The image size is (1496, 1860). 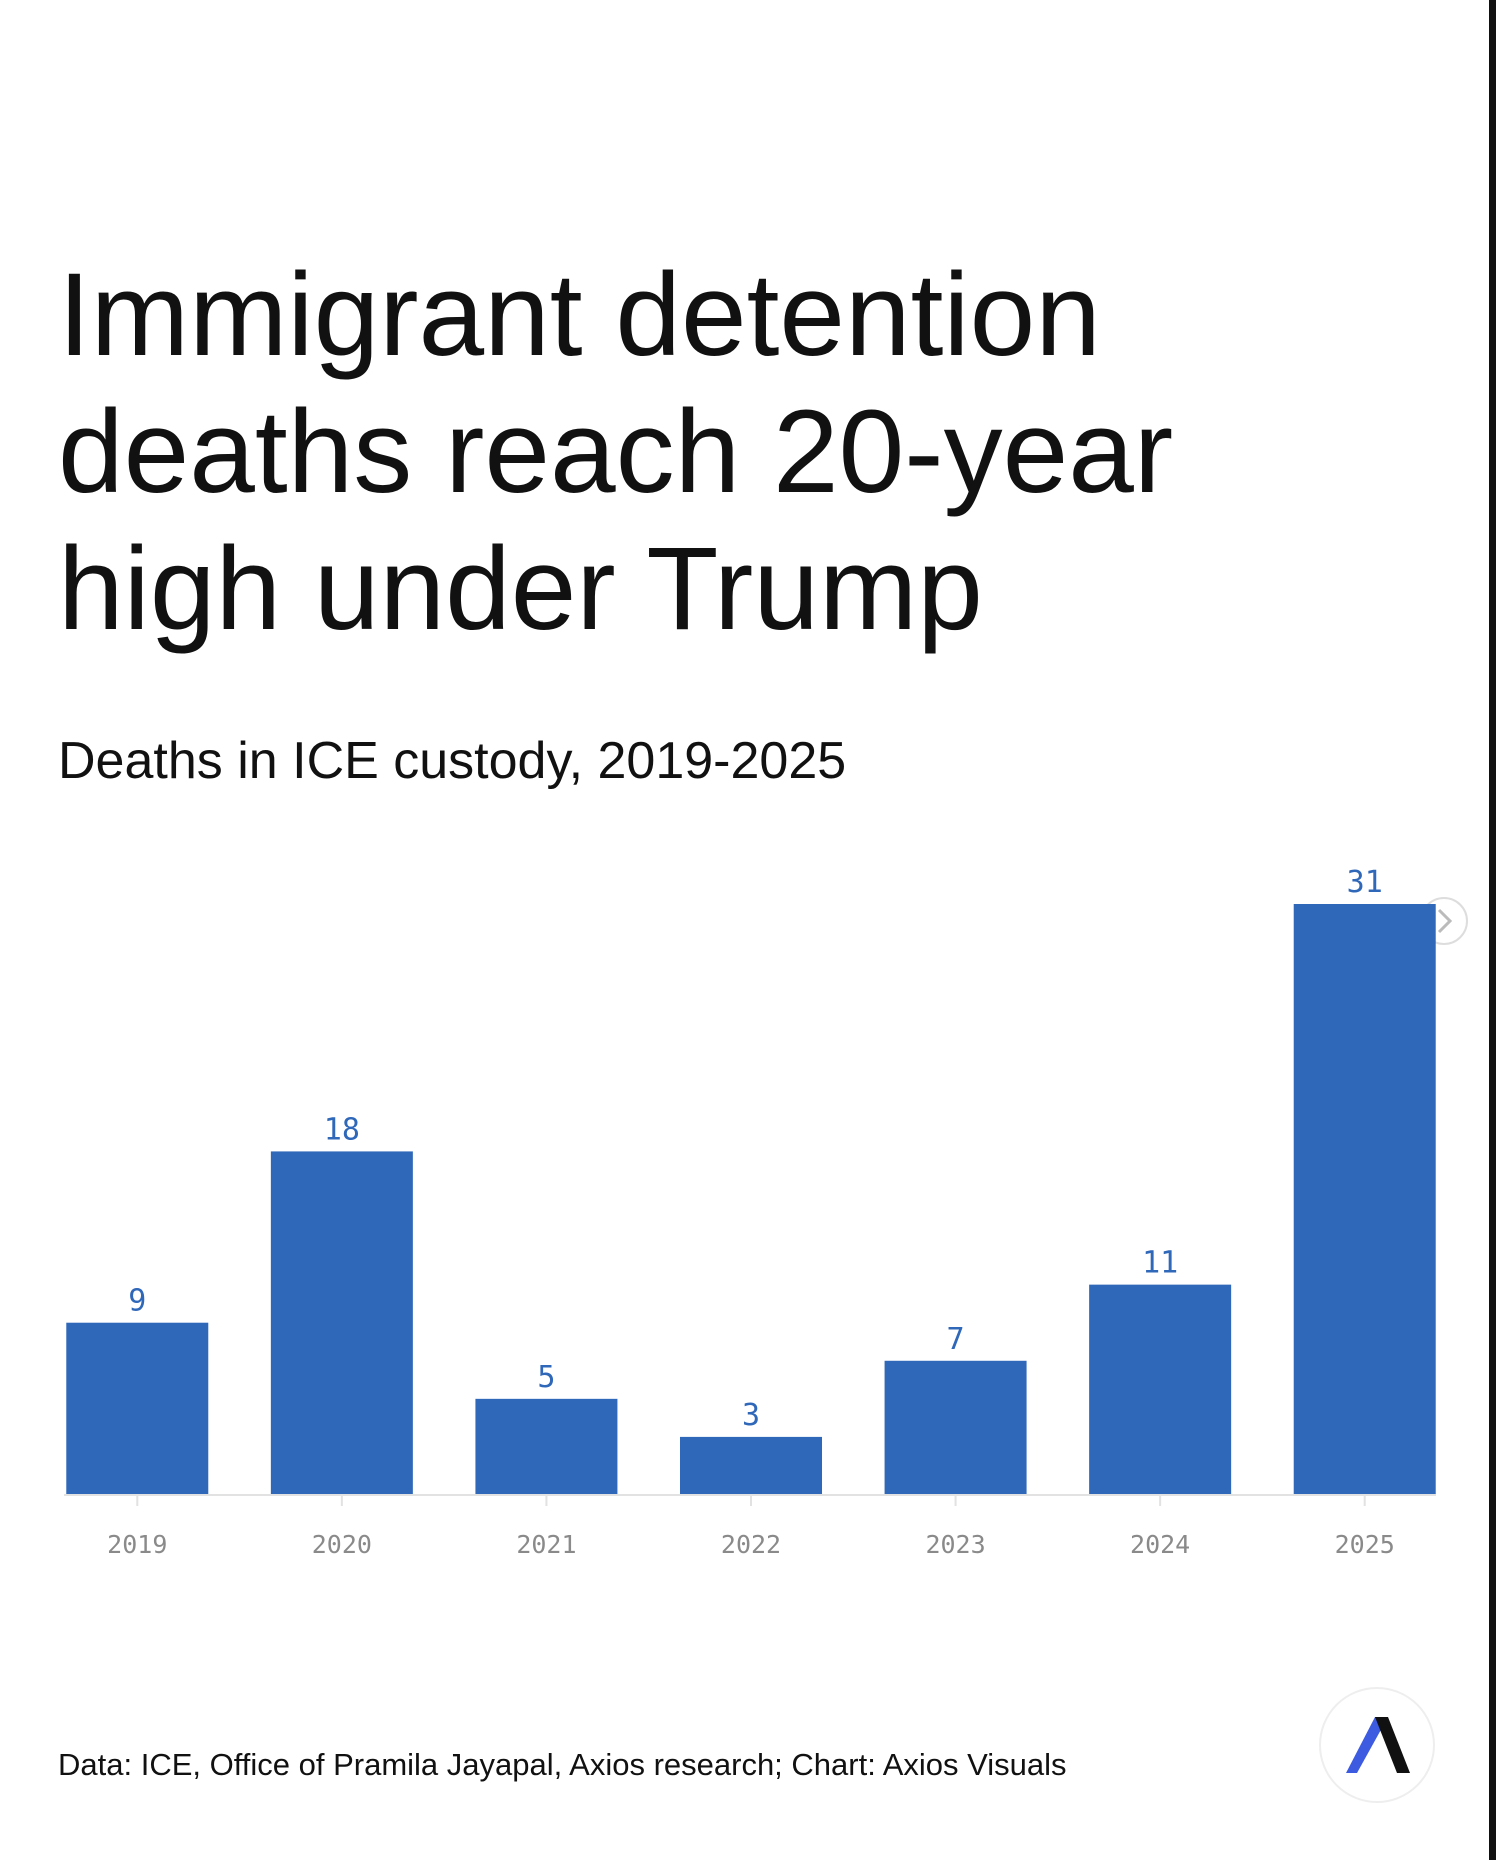 I want to click on value-label: 9, so click(x=137, y=1301).